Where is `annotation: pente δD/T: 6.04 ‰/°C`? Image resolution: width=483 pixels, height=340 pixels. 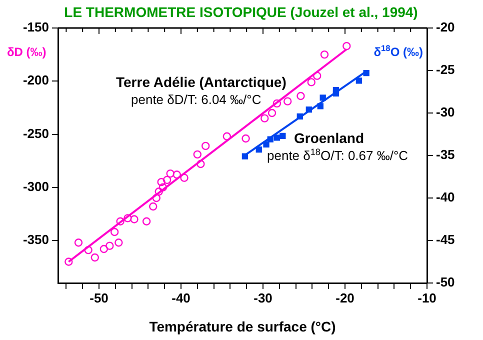 annotation: pente δD/T: 6.04 ‰/°C is located at coordinates (196, 99).